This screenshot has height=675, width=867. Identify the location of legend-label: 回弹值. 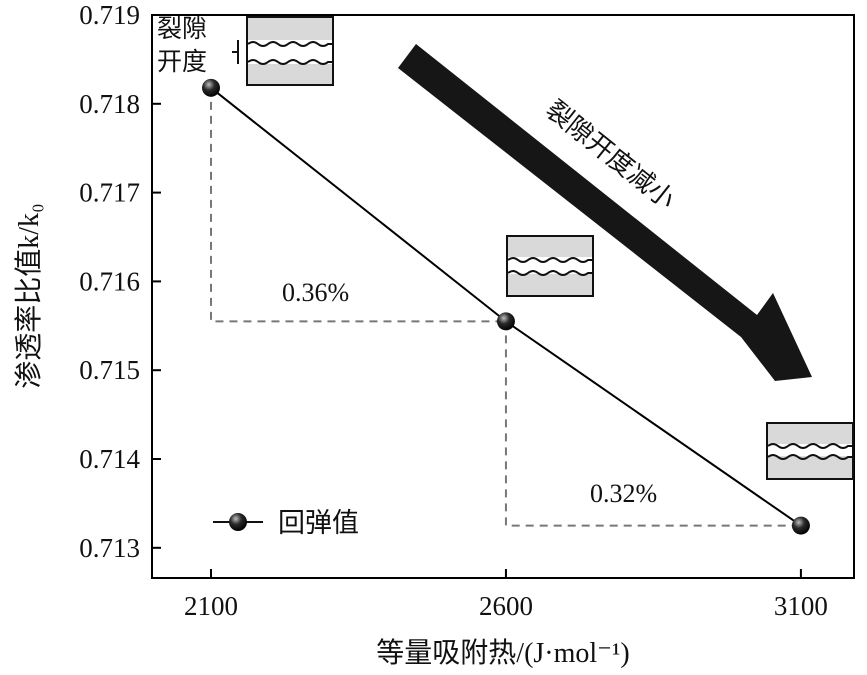
(318, 523).